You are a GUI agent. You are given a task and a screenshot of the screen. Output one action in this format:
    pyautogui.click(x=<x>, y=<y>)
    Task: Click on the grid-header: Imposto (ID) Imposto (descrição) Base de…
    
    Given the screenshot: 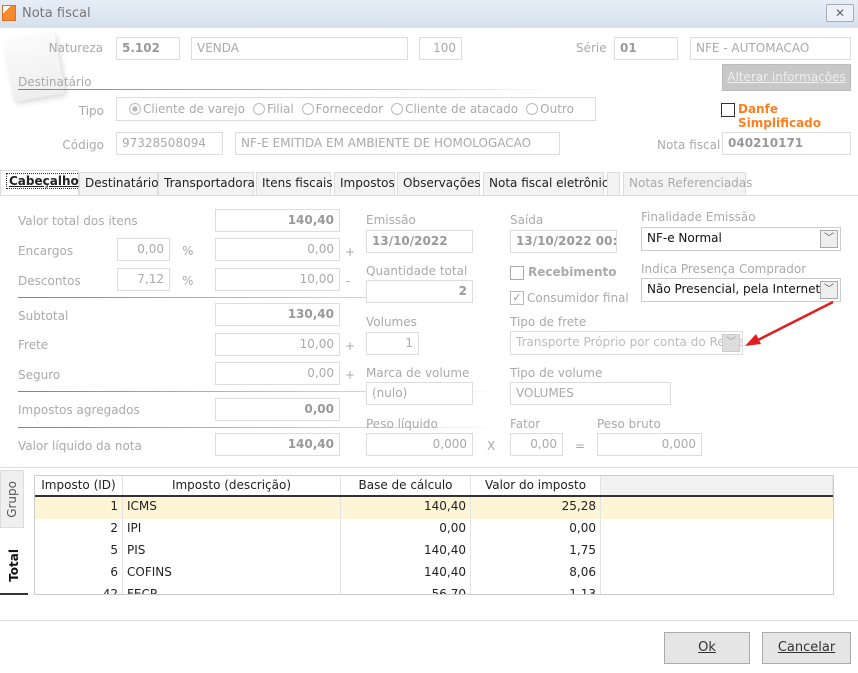 What is the action you would take?
    pyautogui.click(x=434, y=486)
    